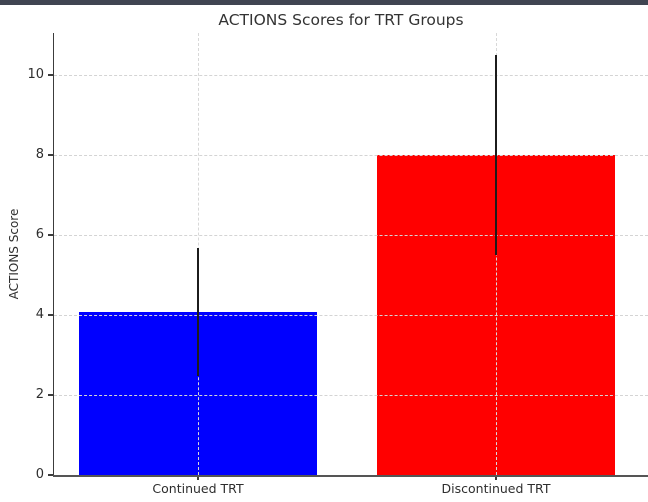 The image size is (648, 502). What do you see at coordinates (324, 2) in the screenshot?
I see `window-top-bar` at bounding box center [324, 2].